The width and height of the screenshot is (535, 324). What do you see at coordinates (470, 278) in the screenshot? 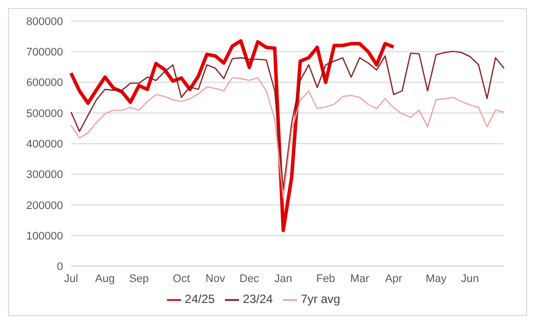
I see `x-tick-label: Jun` at bounding box center [470, 278].